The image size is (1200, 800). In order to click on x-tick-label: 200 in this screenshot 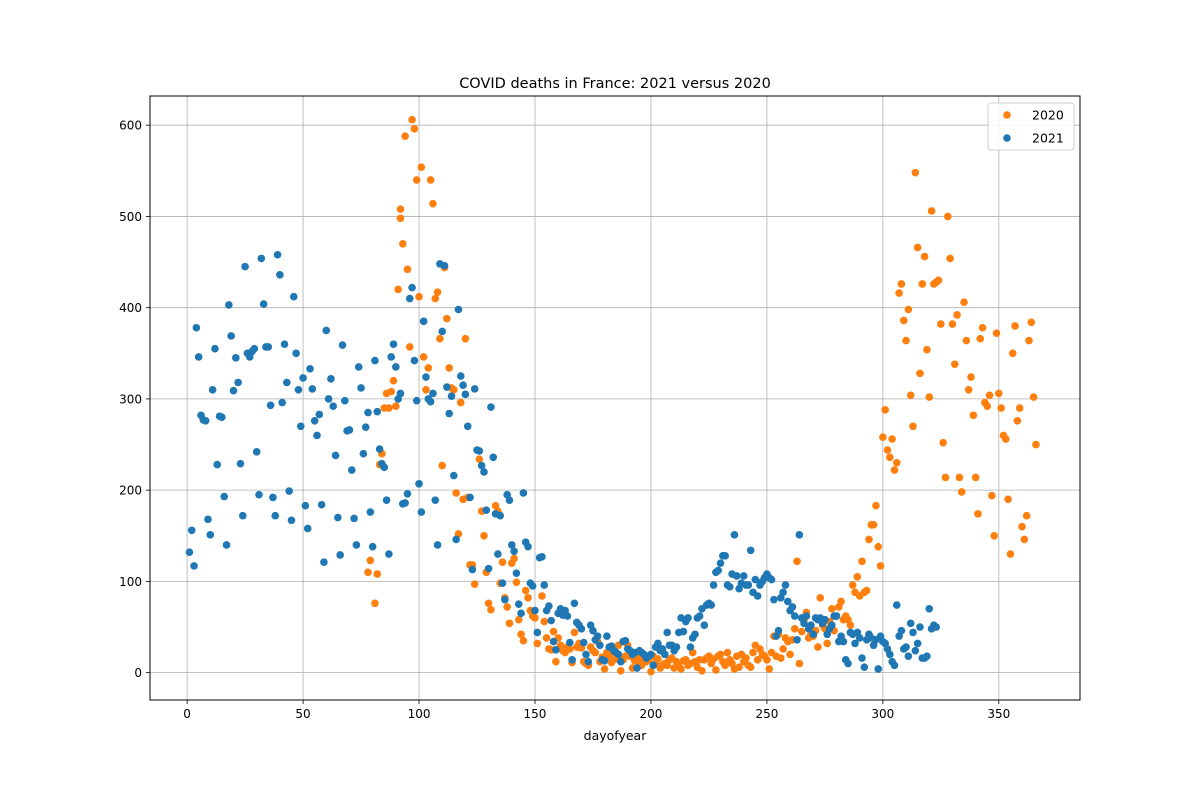, I will do `click(650, 714)`.